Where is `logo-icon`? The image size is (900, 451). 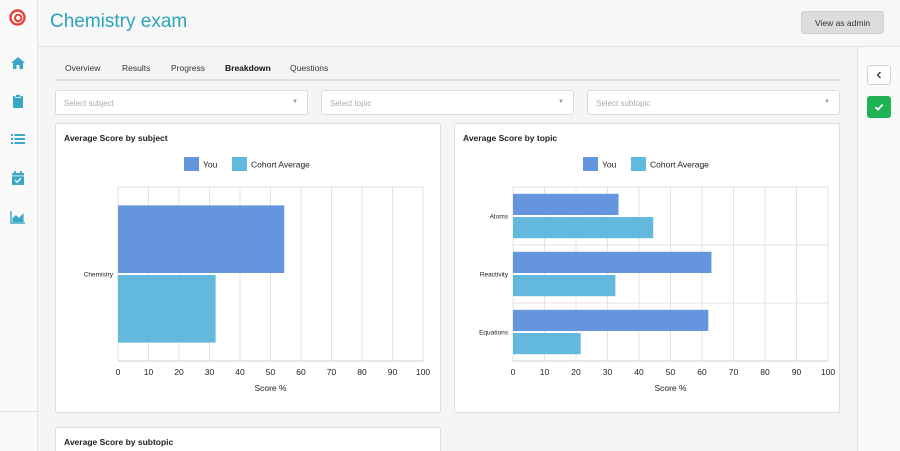
logo-icon is located at coordinates (17, 17).